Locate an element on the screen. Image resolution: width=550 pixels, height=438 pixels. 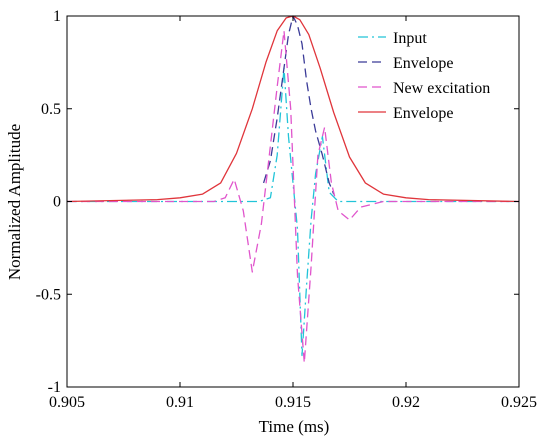
y-tick-label: 0.5 is located at coordinates (51, 109).